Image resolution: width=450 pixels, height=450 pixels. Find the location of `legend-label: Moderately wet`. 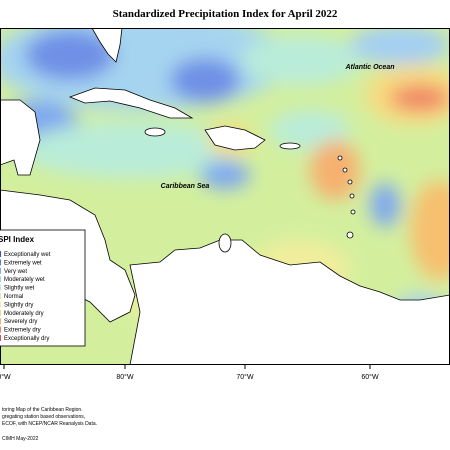

legend-label: Moderately wet is located at coordinates (24, 280).